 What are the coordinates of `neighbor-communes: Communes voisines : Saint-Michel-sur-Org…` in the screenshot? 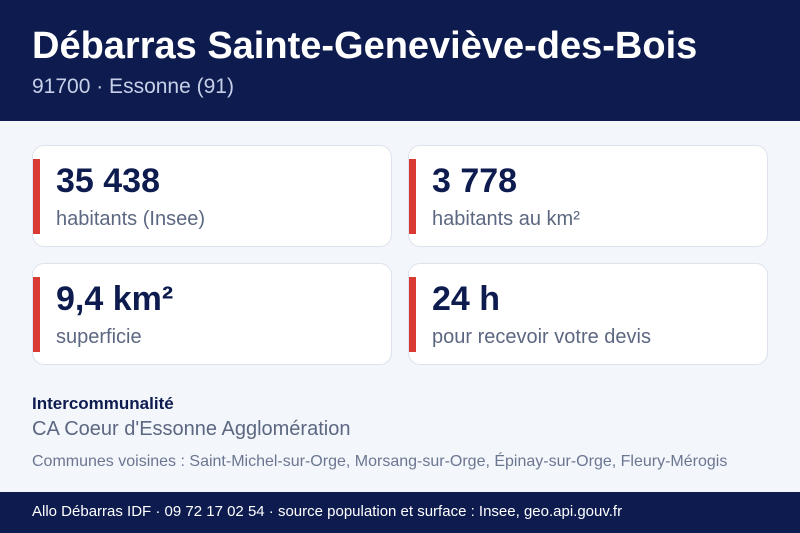 It's located at (380, 461).